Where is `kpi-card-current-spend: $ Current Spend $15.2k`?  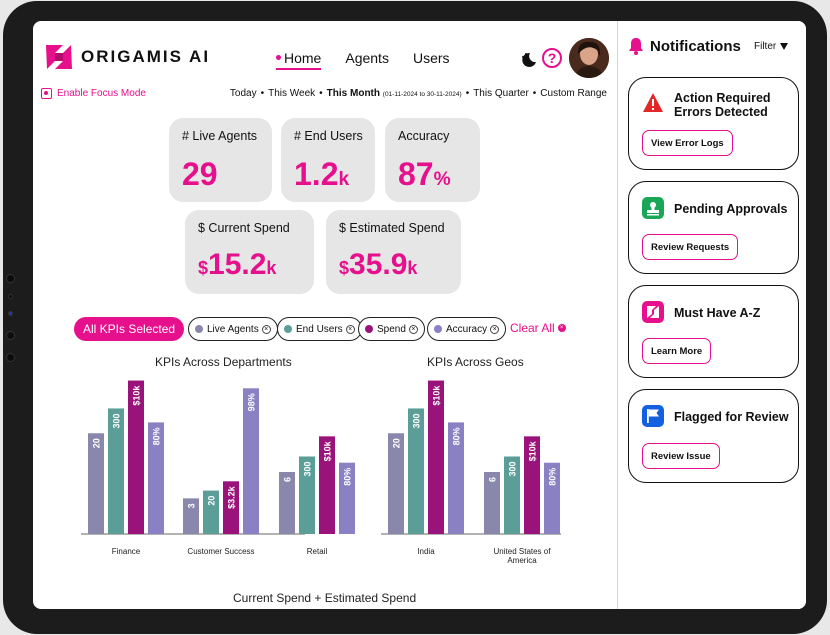 kpi-card-current-spend: $ Current Spend $15.2k is located at coordinates (249, 252).